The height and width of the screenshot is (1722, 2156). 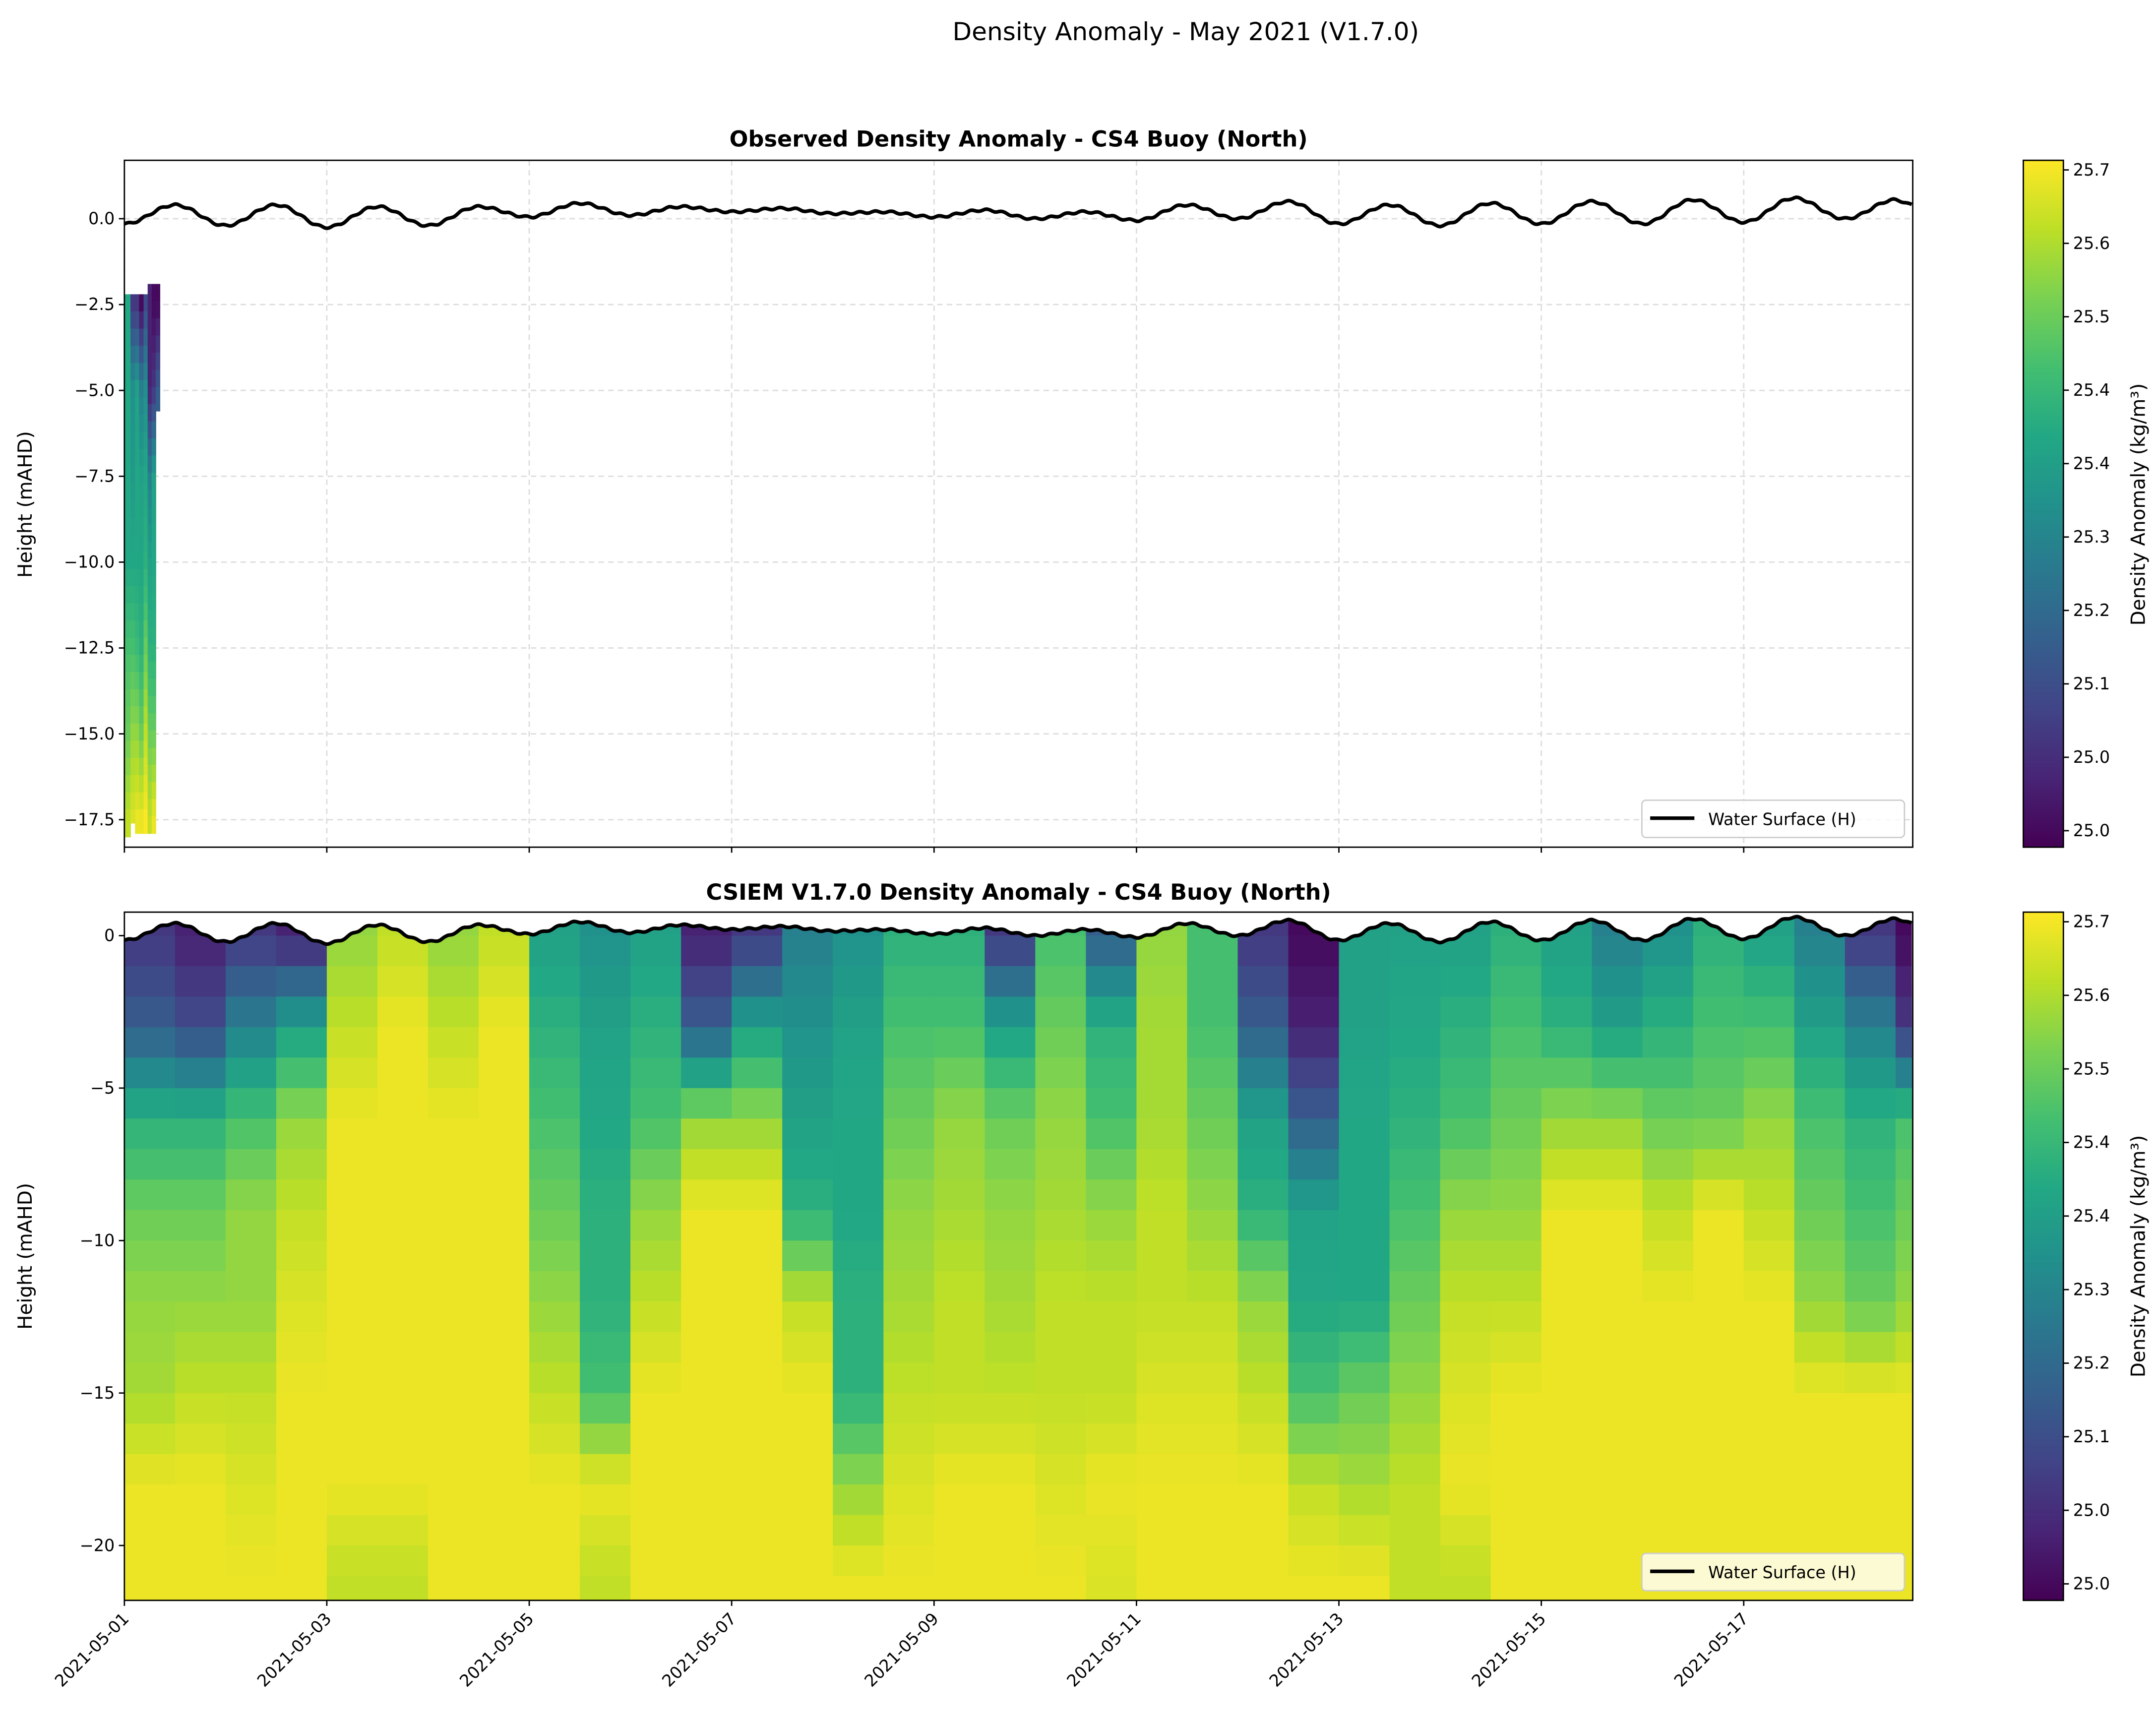 What do you see at coordinates (95, 476) in the screenshot?
I see `y-tick-label: −7.5` at bounding box center [95, 476].